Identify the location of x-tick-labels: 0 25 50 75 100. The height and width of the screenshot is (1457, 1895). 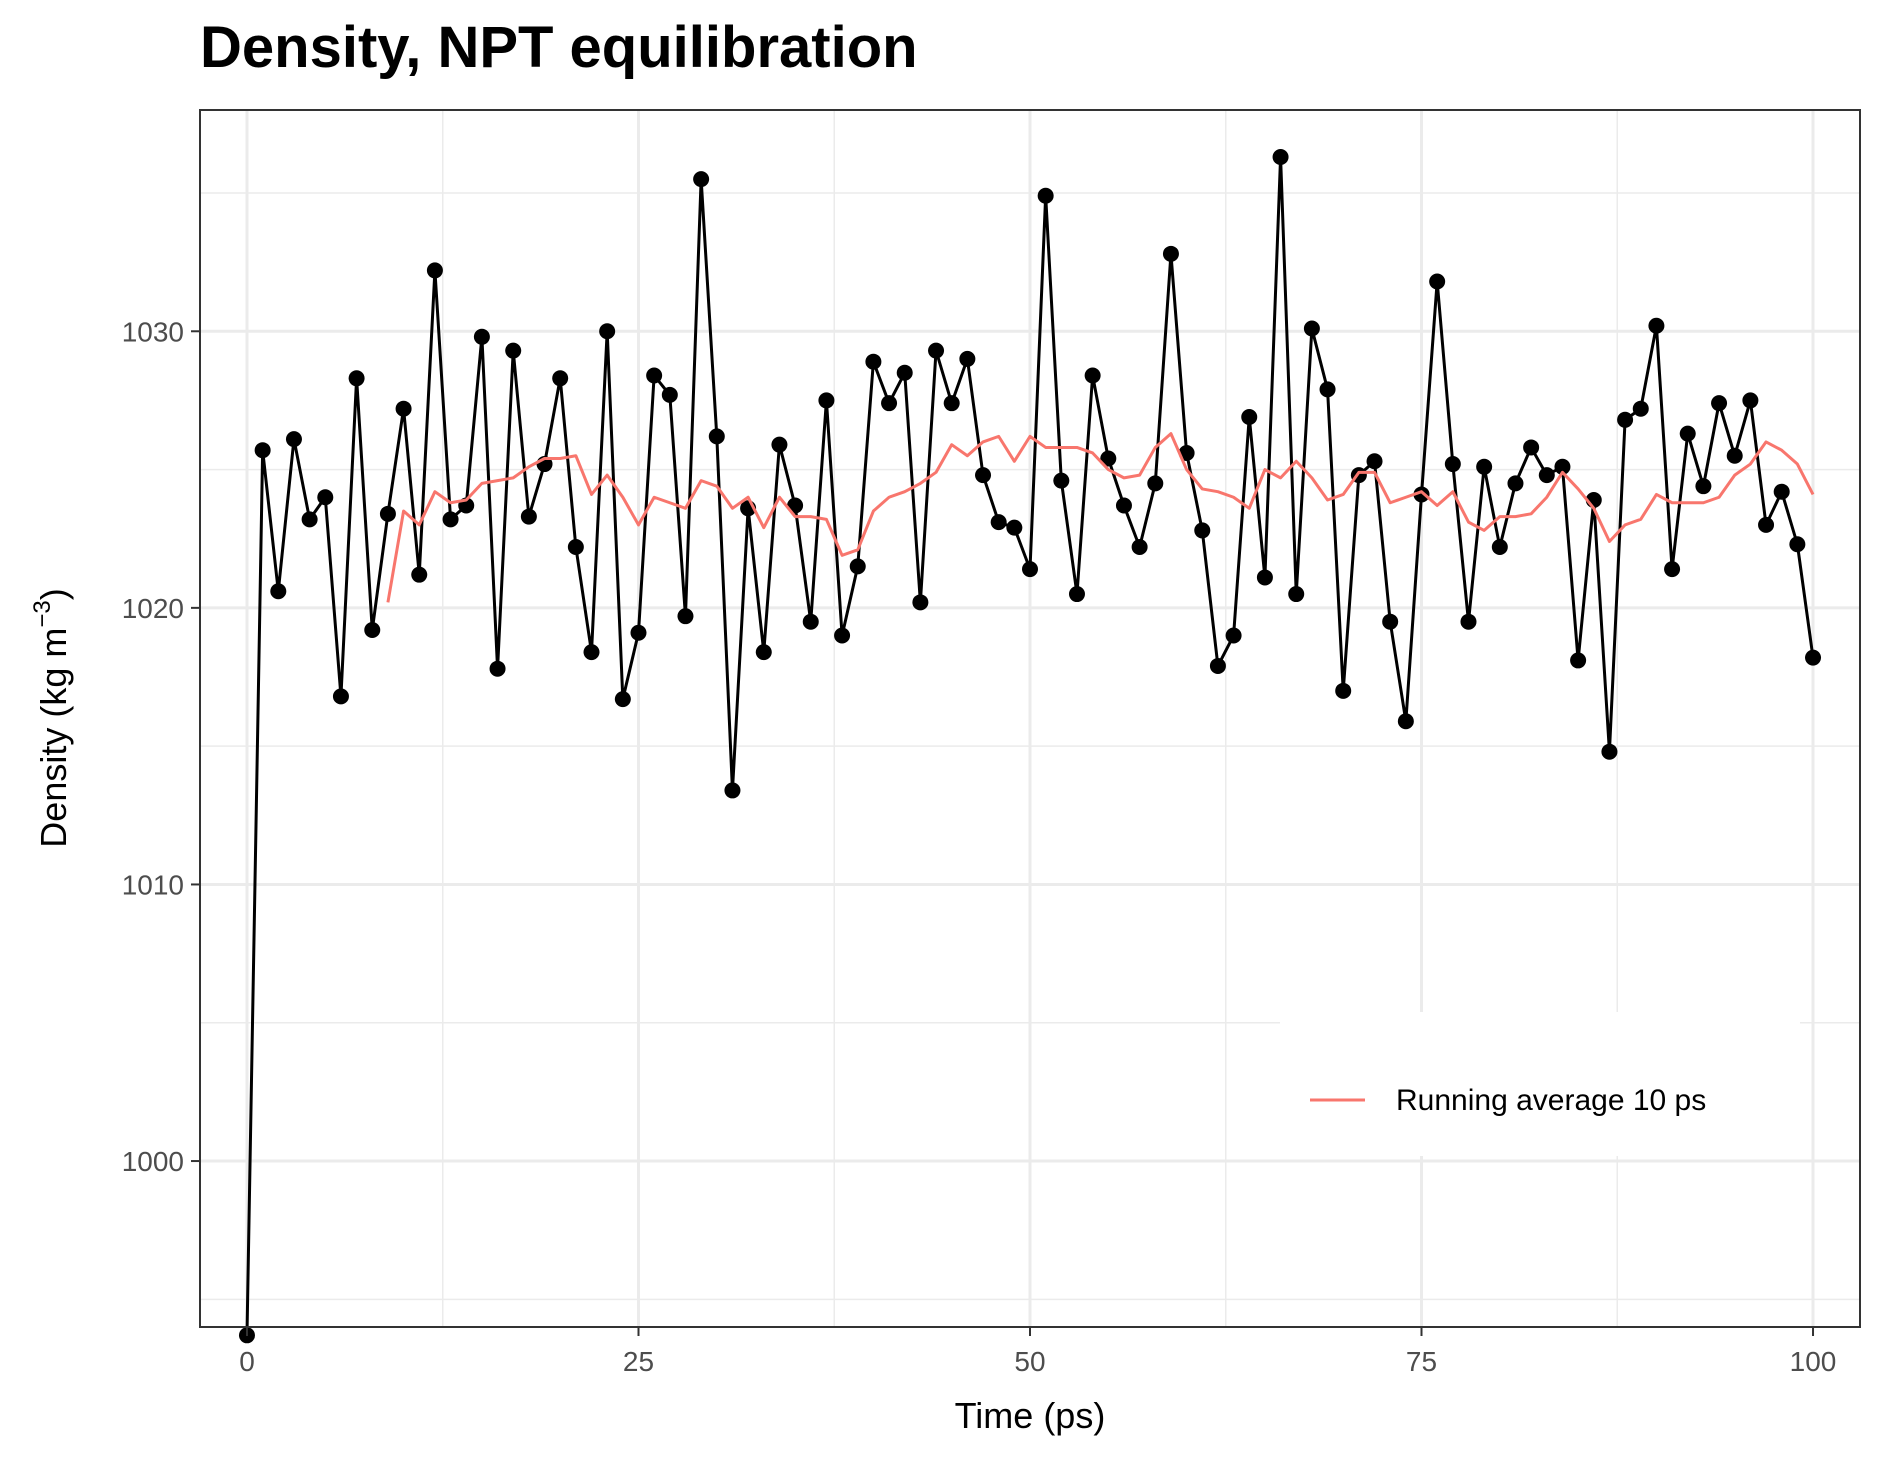
(1037, 1361).